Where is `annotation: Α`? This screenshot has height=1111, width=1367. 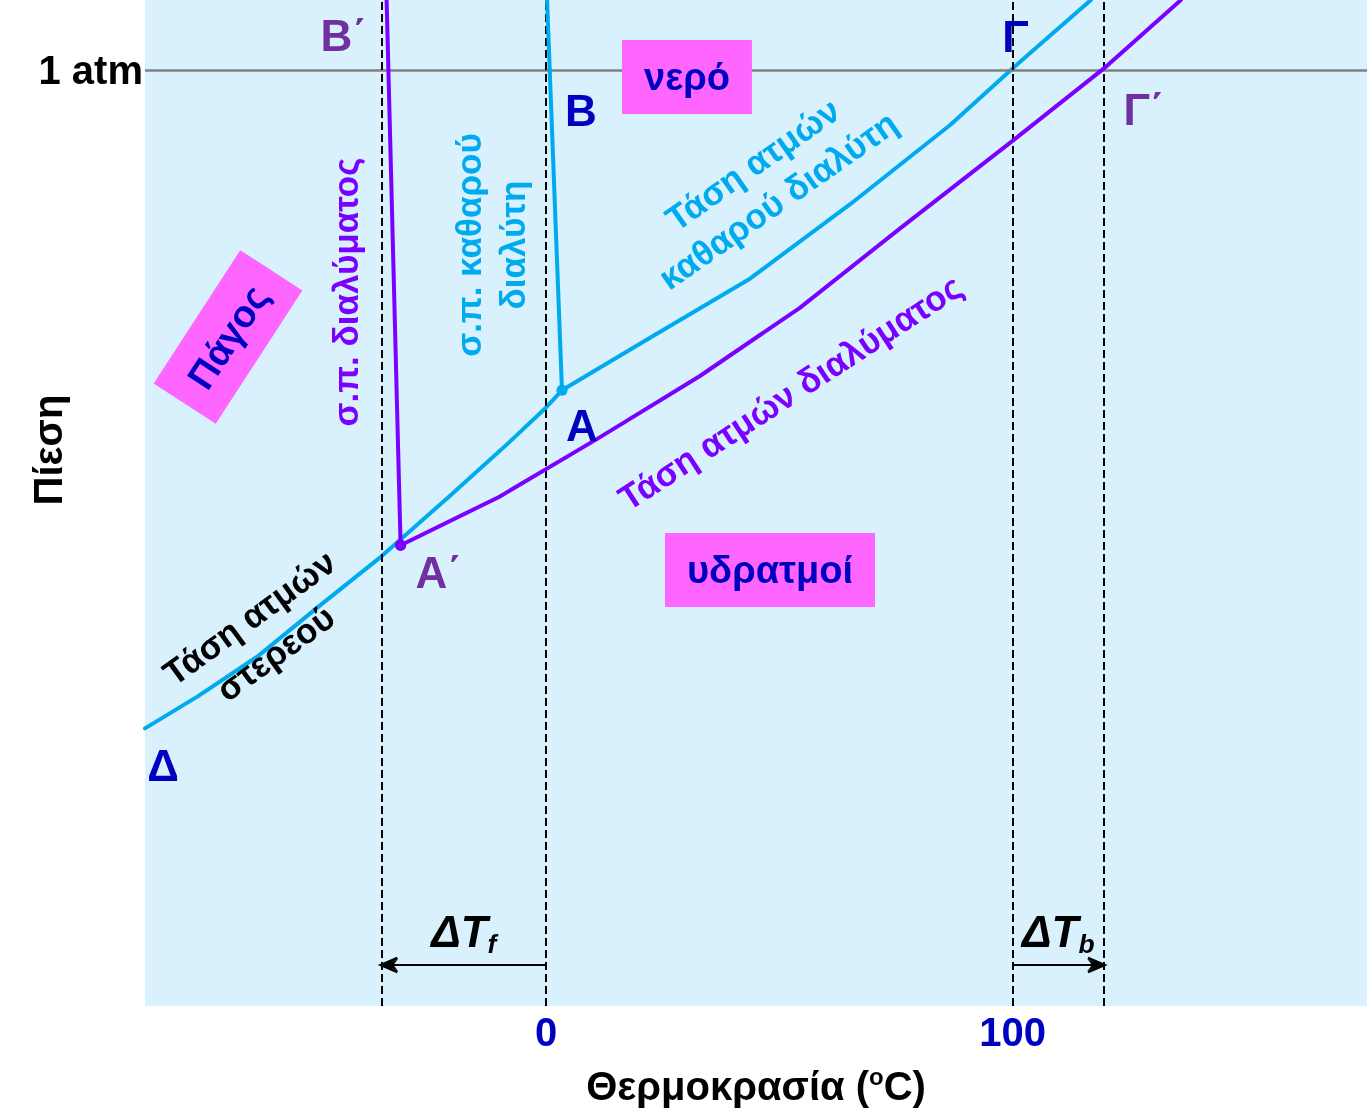 annotation: Α is located at coordinates (582, 425).